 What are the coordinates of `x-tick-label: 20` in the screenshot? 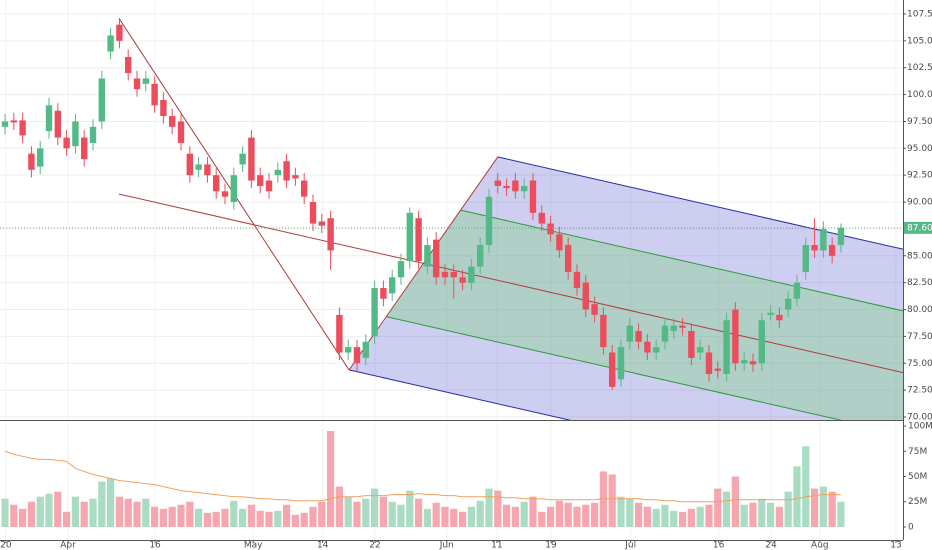 It's located at (6, 545).